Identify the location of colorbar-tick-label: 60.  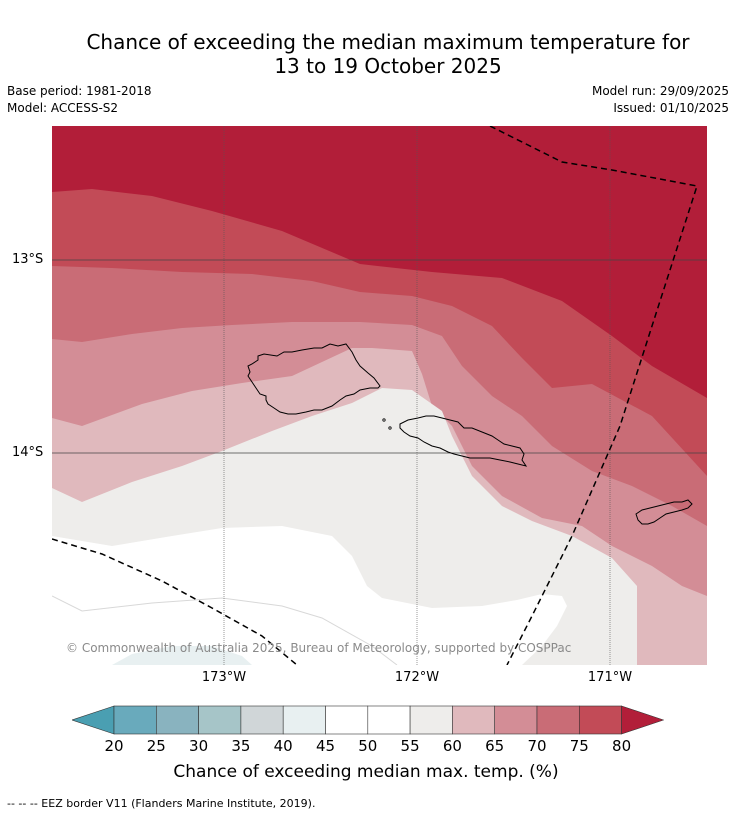
(452, 746).